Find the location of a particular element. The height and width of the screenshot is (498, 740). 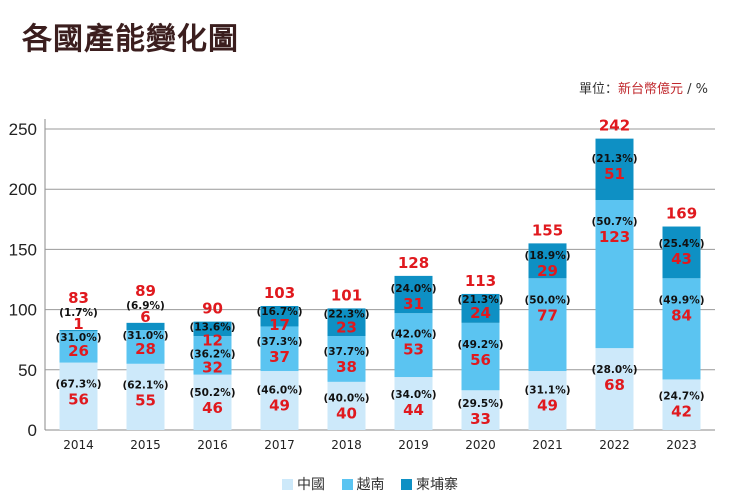

percent-label: (28.0%) is located at coordinates (614, 370).